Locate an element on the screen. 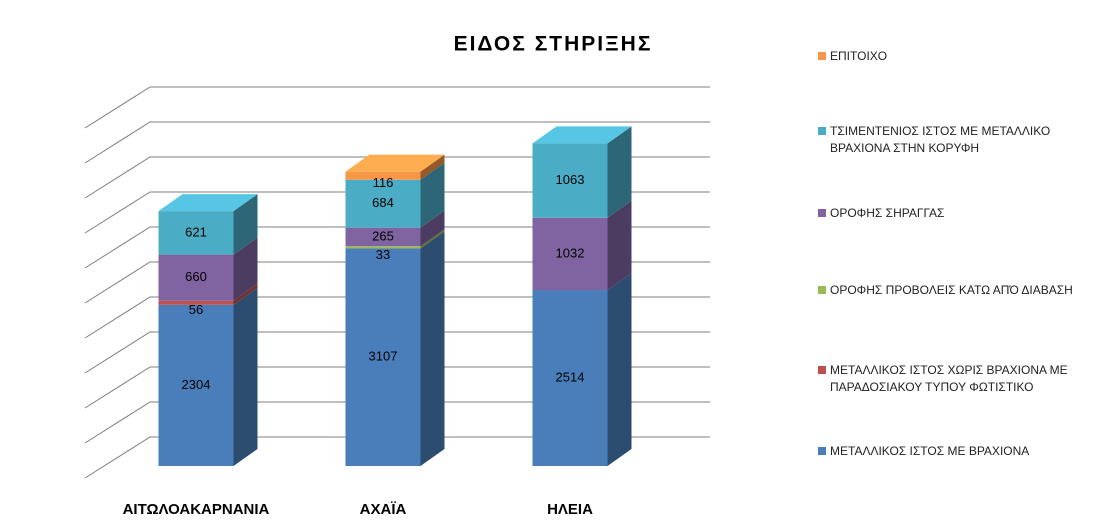 This screenshot has height=526, width=1103. data-label: 621 is located at coordinates (196, 231).